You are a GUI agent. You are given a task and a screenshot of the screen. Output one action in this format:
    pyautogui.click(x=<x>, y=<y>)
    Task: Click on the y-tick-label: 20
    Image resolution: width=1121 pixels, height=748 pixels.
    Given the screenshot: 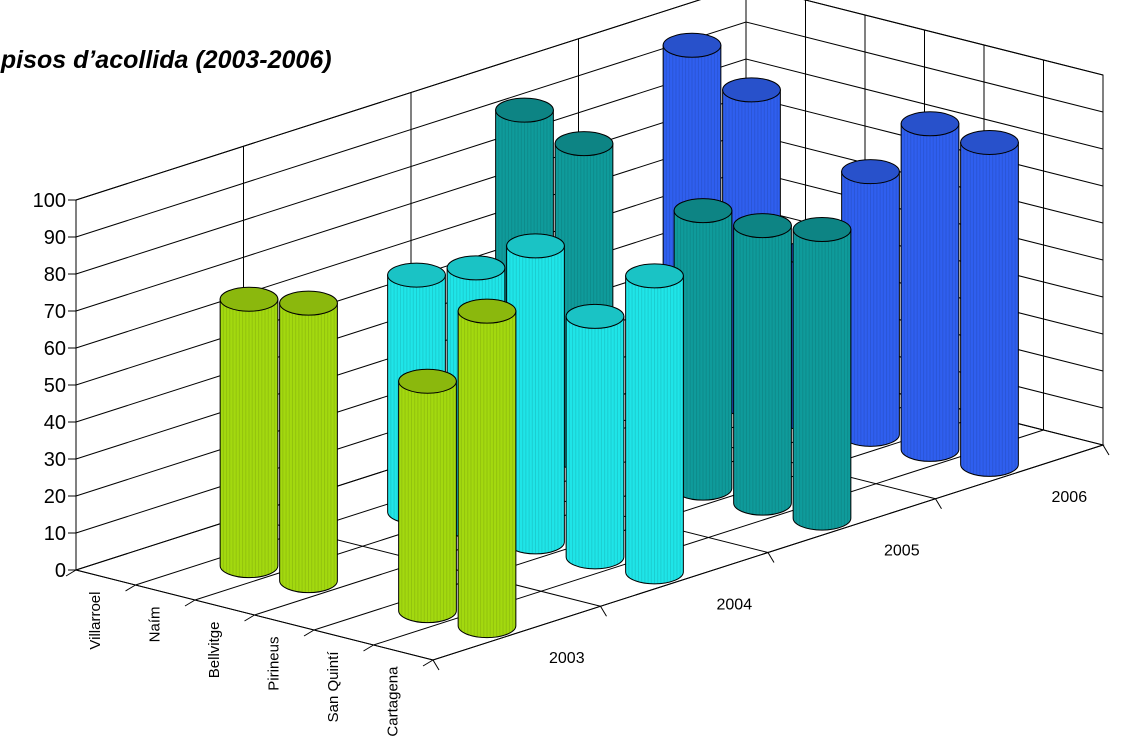 What is the action you would take?
    pyautogui.click(x=55, y=497)
    